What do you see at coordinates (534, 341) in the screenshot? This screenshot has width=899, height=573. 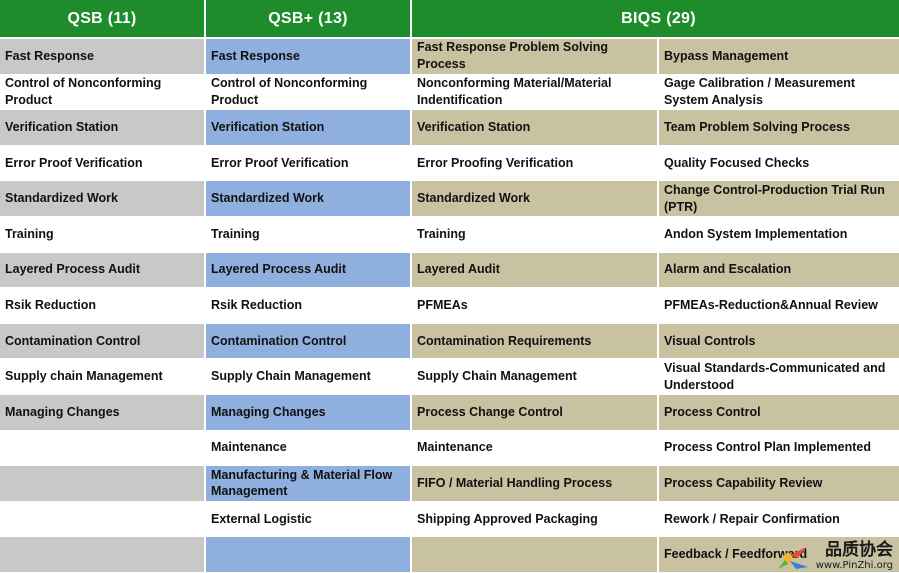 I see `biqs-cell: Contamination Requirements` at bounding box center [534, 341].